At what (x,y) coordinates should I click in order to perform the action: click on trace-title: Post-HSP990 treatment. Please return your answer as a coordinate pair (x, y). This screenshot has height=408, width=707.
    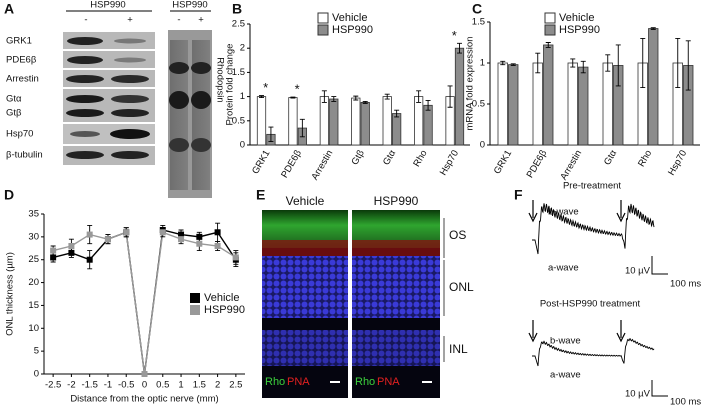
    Looking at the image, I should click on (590, 304).